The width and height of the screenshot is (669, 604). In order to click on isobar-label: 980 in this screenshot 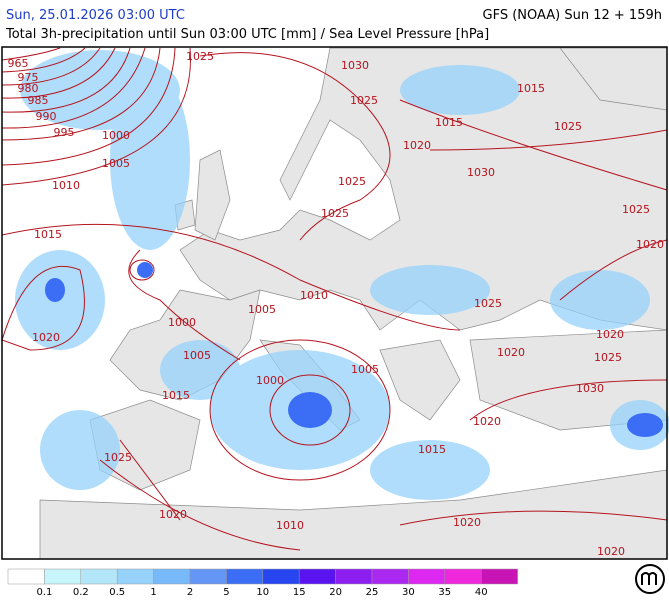, I will do `click(28, 88)`.